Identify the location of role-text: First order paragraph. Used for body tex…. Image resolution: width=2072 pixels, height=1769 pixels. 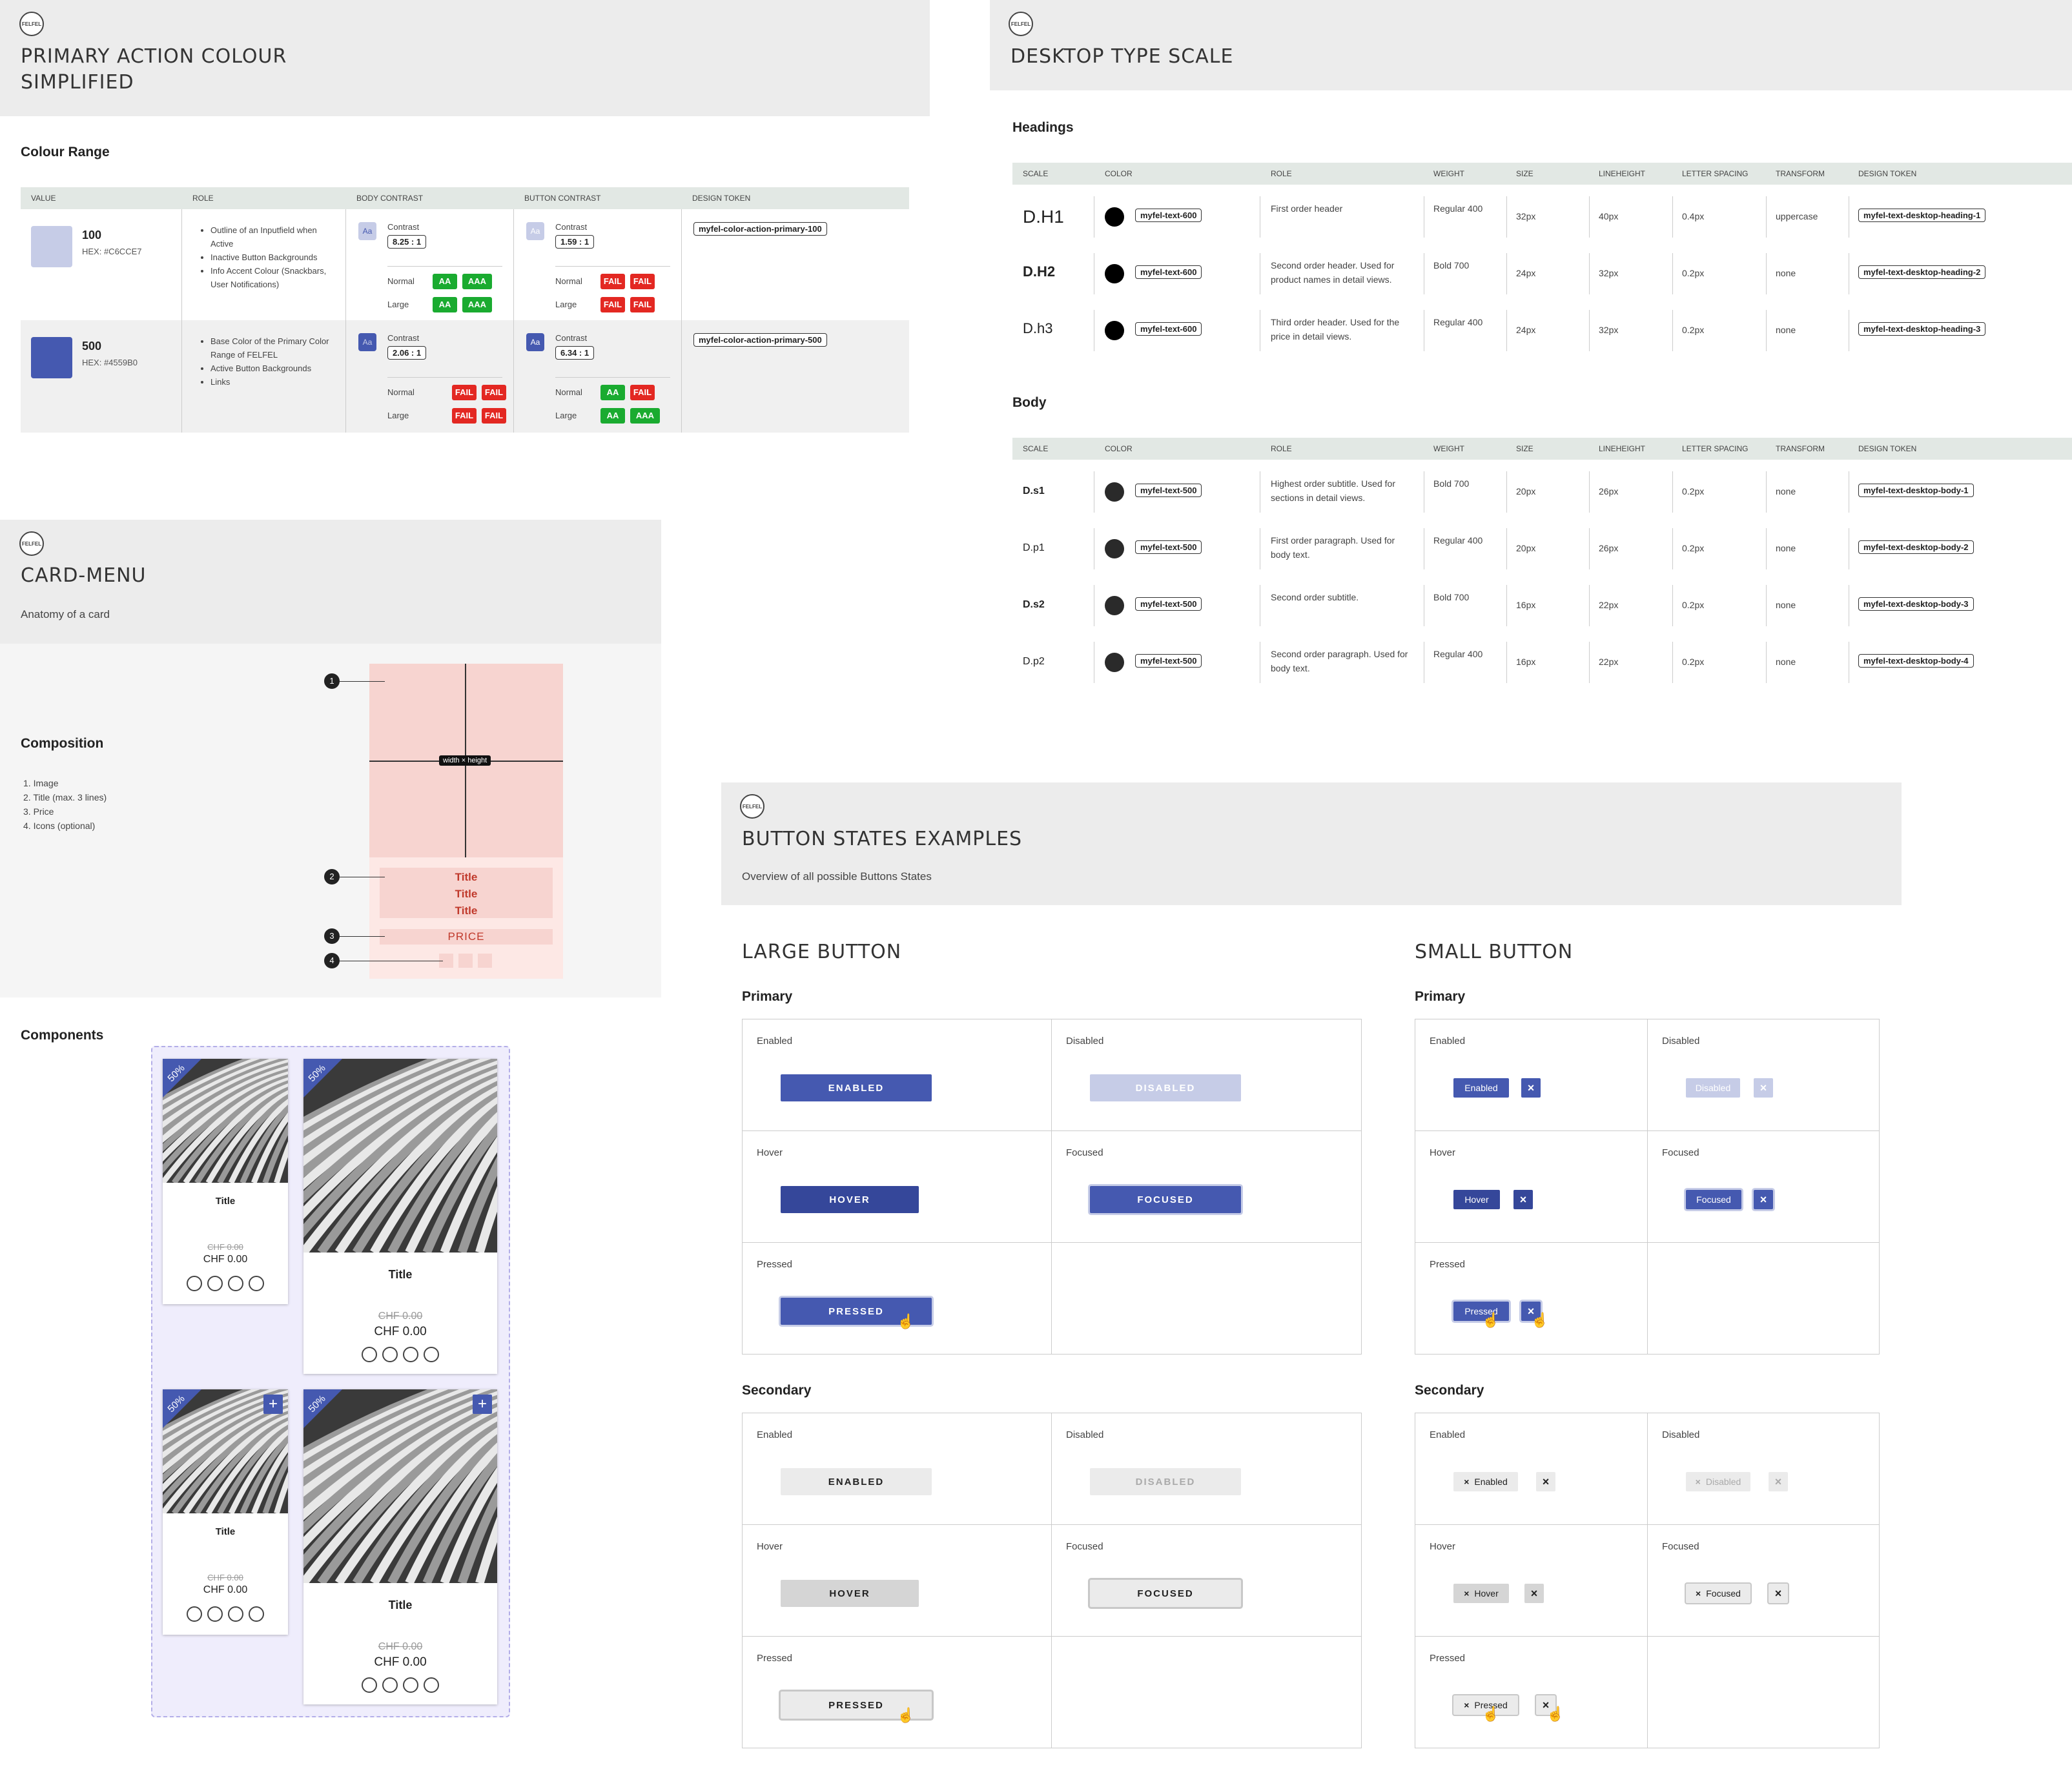
(1333, 547).